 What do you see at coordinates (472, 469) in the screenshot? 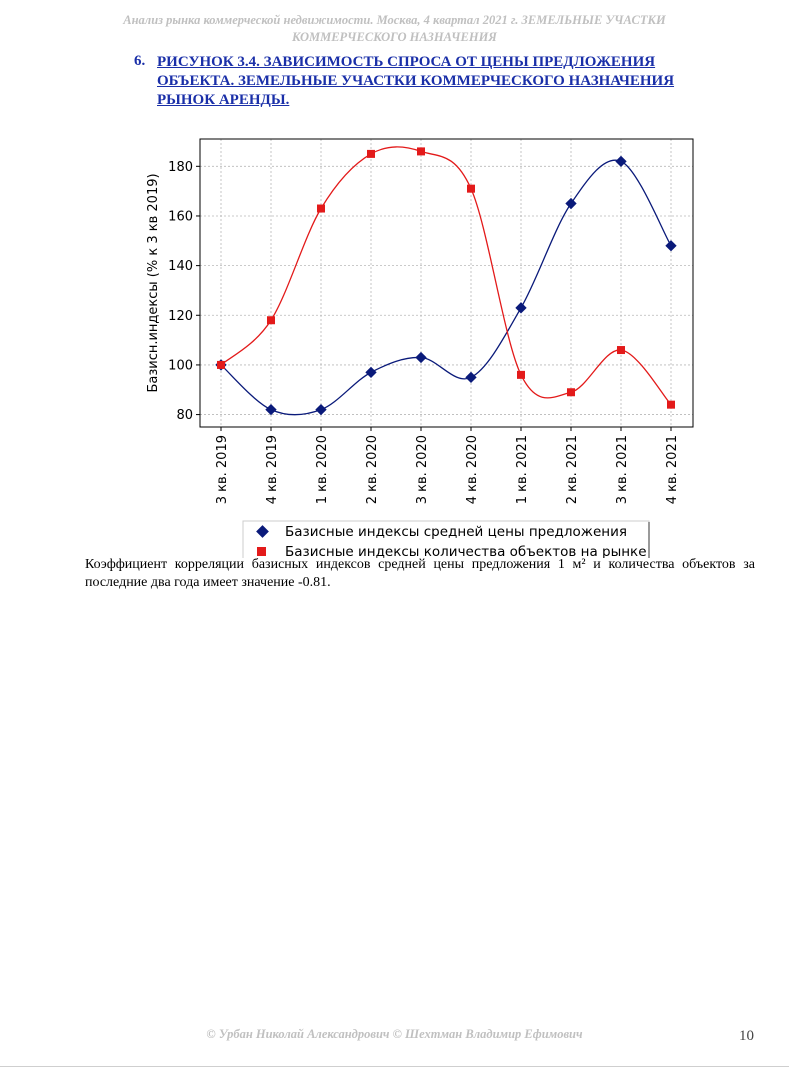
I see `x-tick-label: 4 кв. 2020` at bounding box center [472, 469].